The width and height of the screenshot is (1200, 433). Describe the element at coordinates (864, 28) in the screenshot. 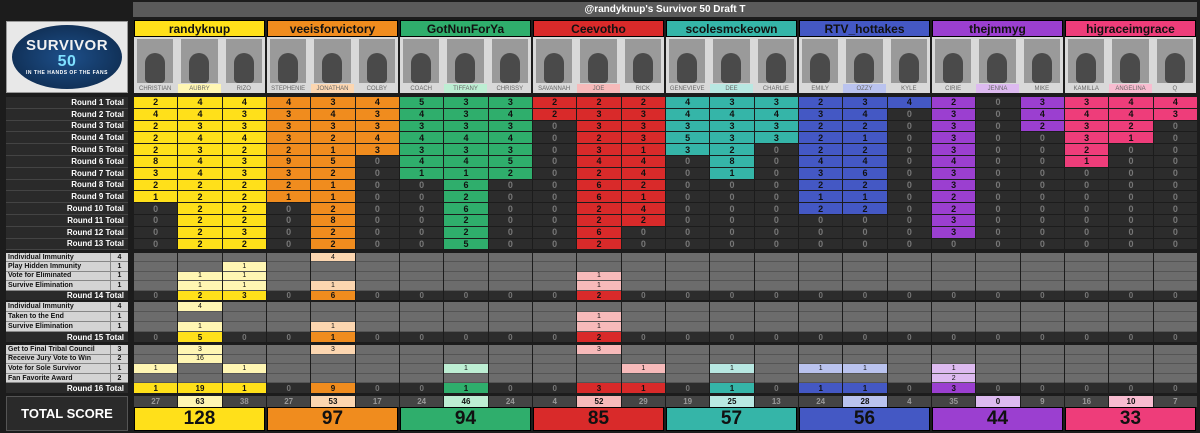

I see `team-name: RTV_hottakes` at that location.